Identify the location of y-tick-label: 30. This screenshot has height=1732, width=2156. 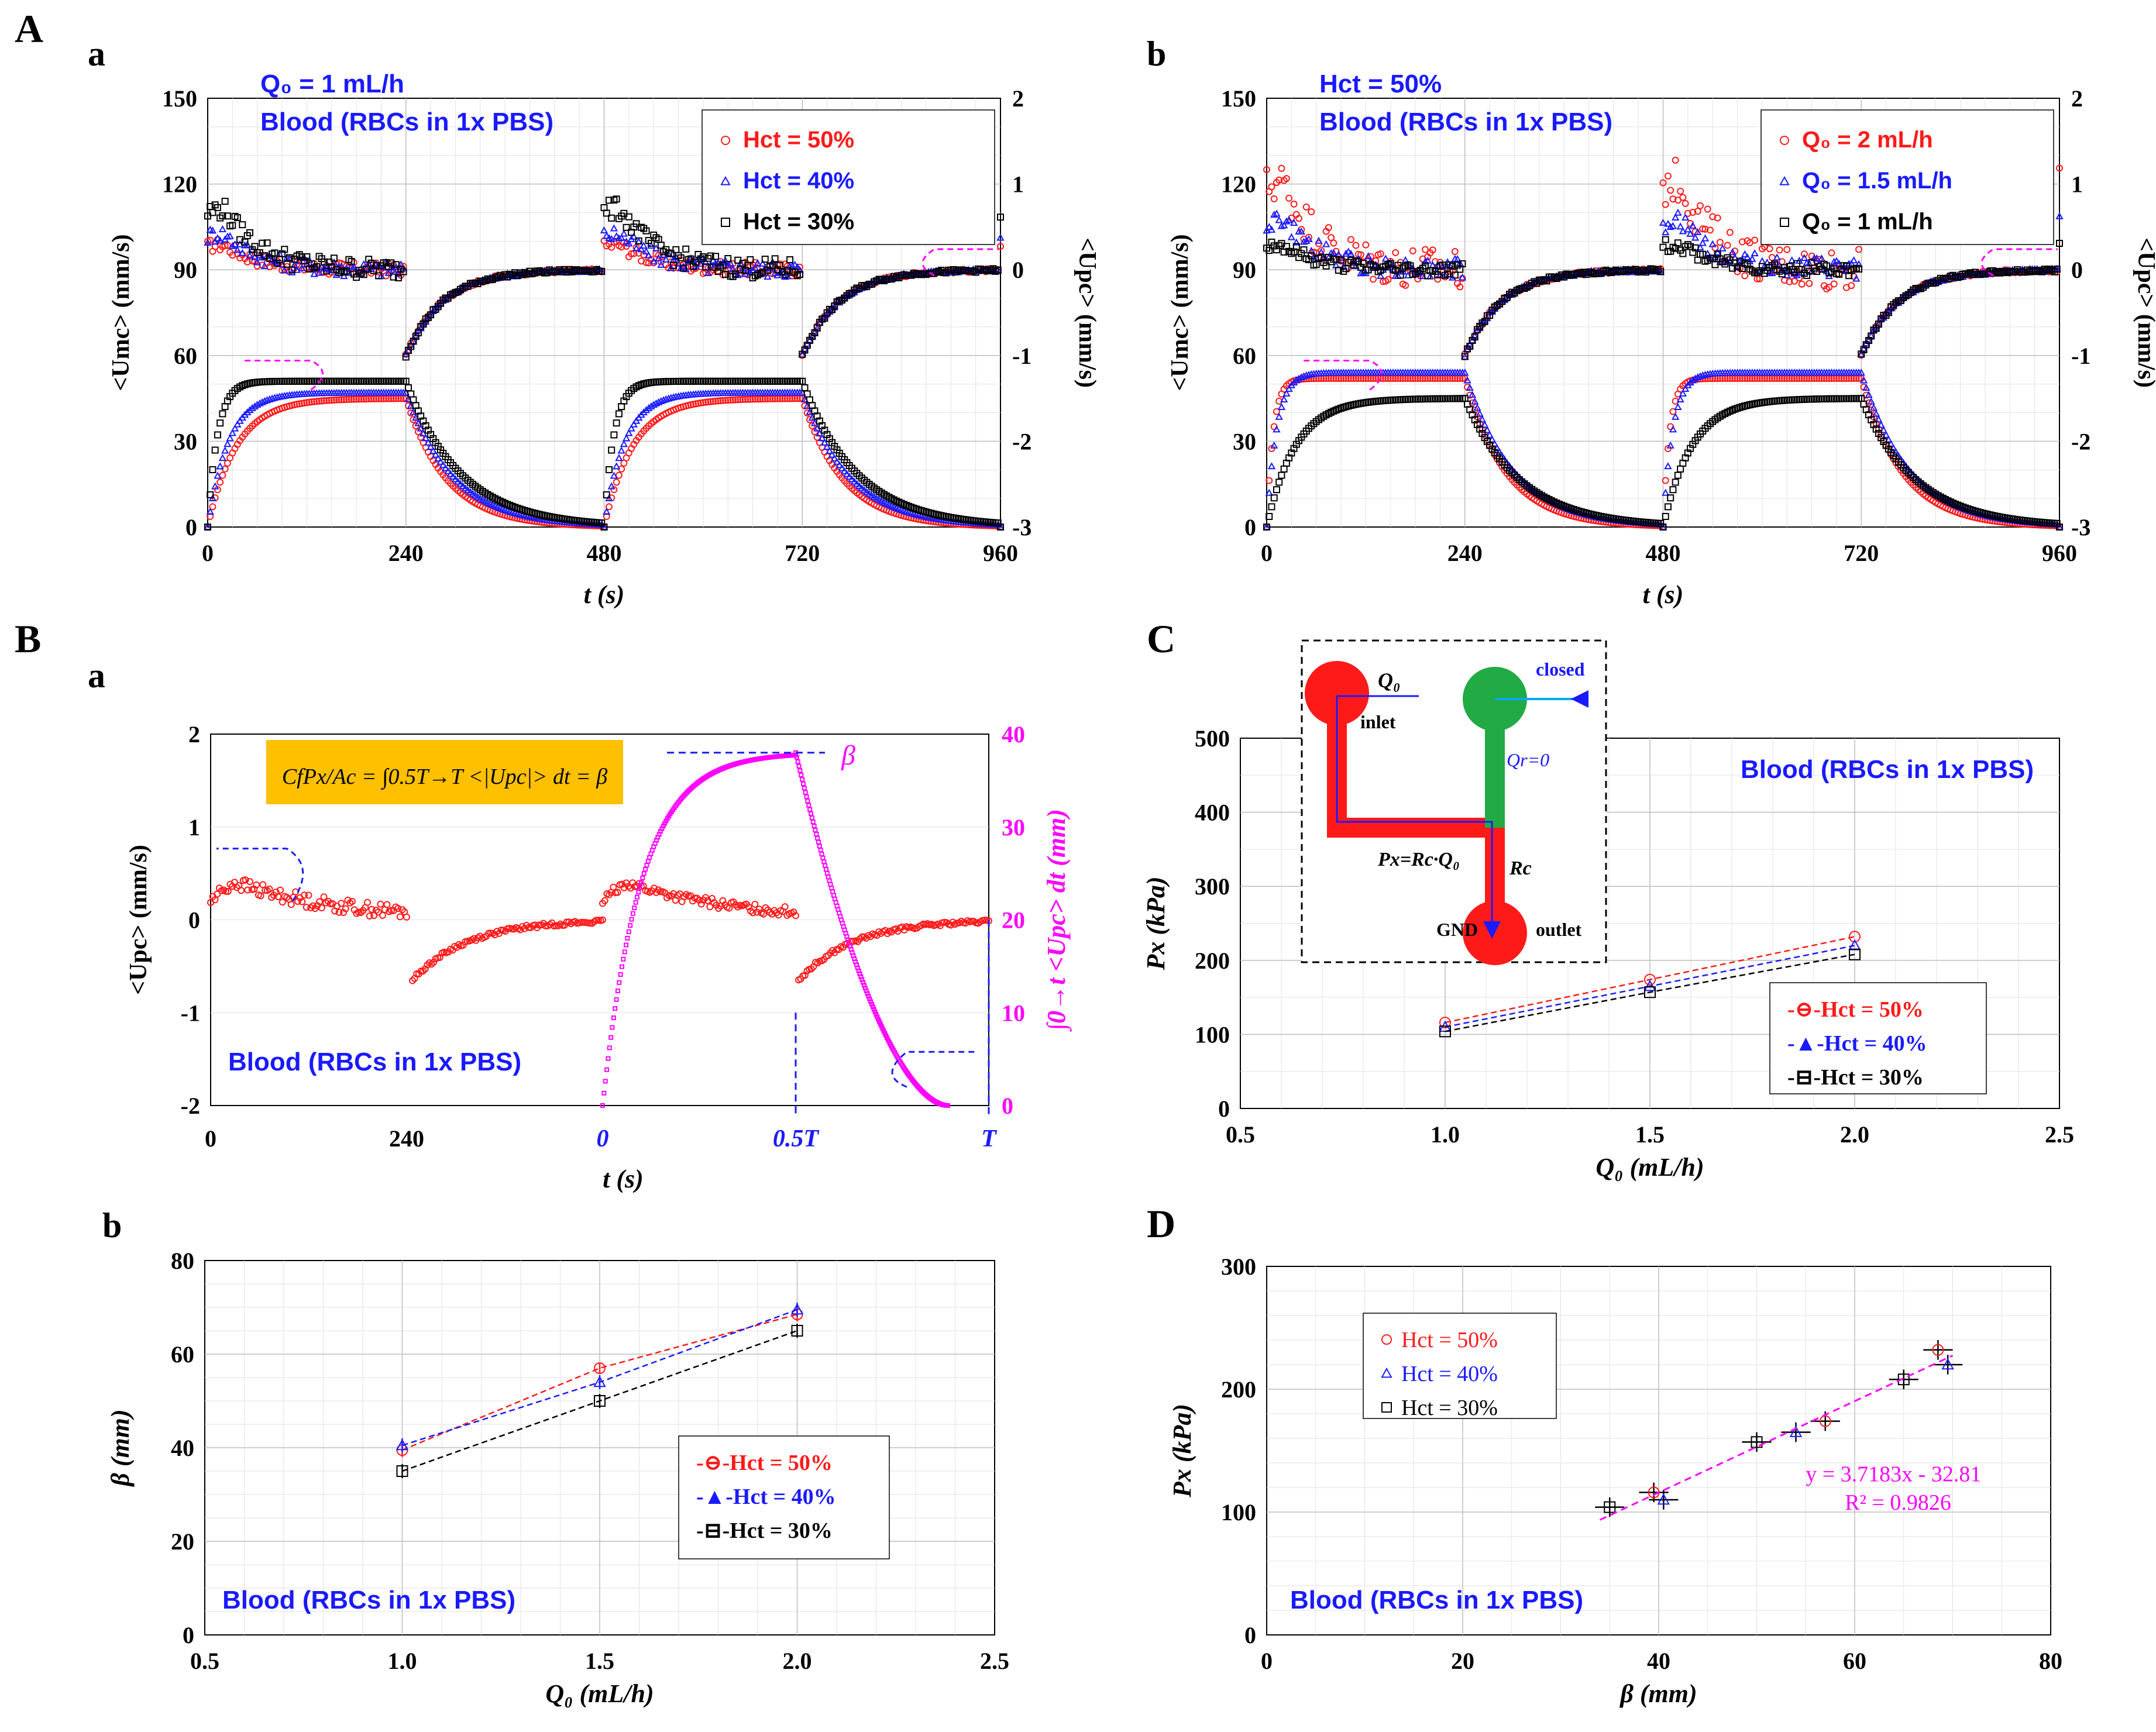
(1244, 441).